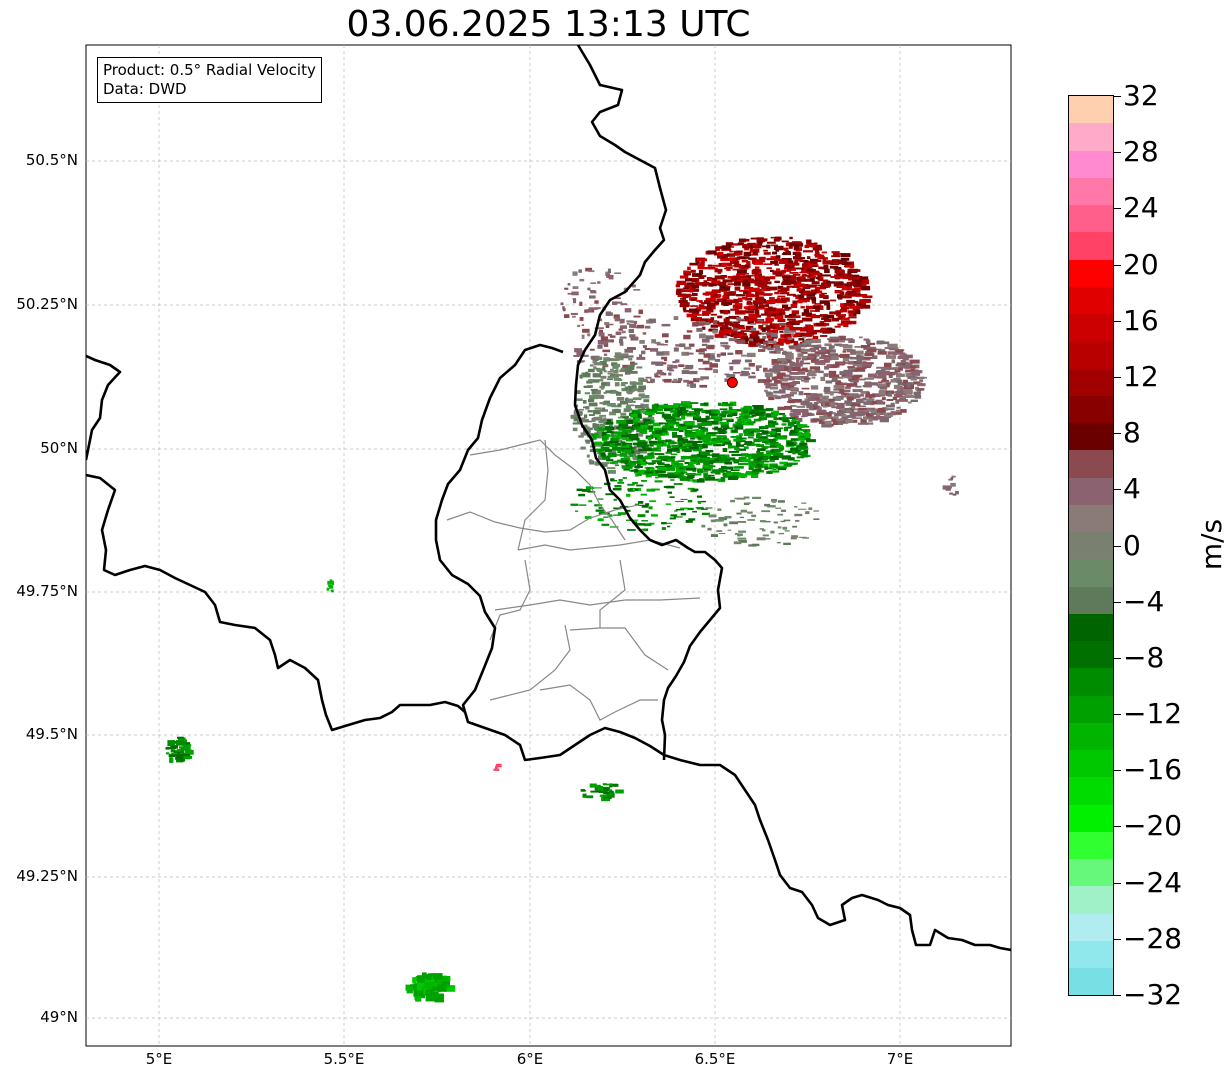 This screenshot has height=1081, width=1225. What do you see at coordinates (1141, 376) in the screenshot?
I see `colorbar-tick-label: 12` at bounding box center [1141, 376].